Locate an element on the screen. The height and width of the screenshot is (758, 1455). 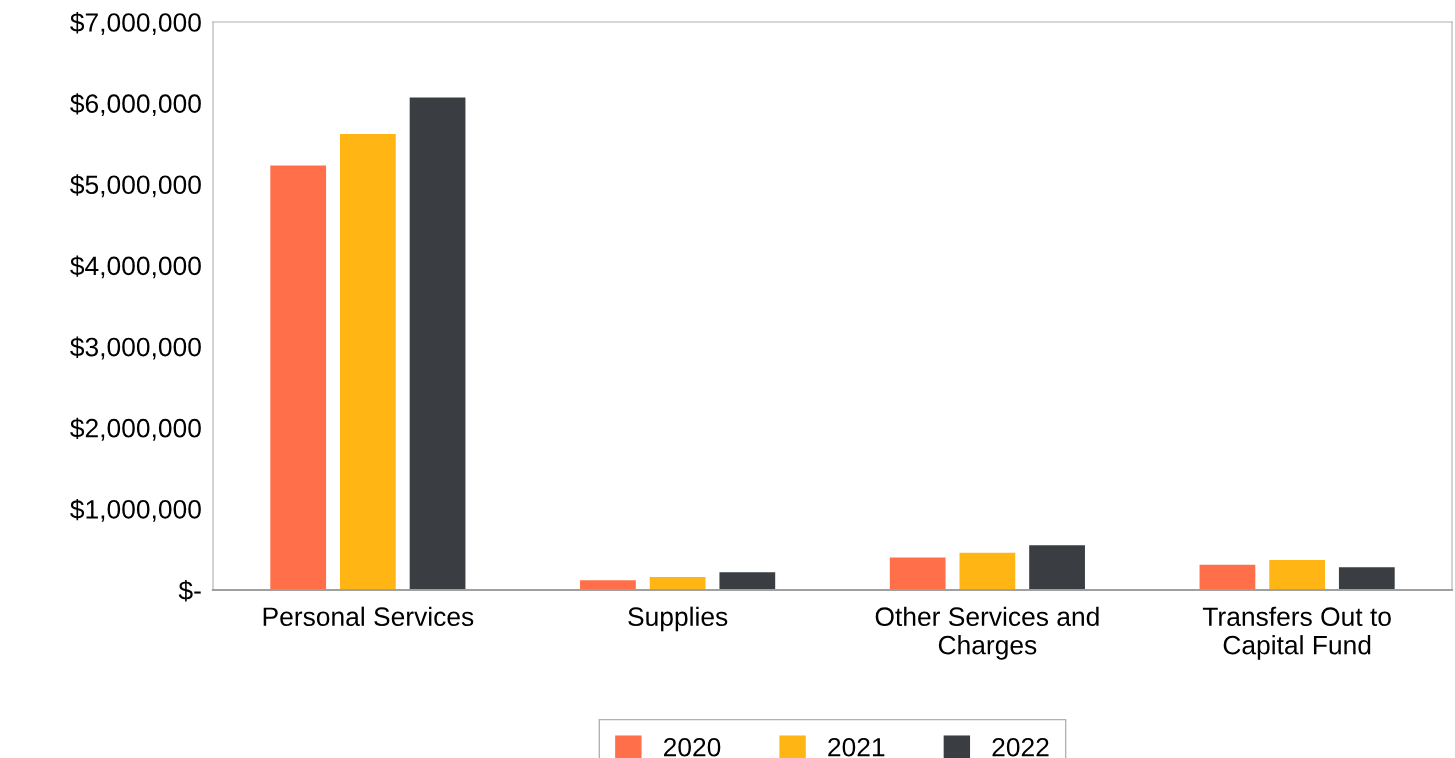
legend-label: 2021 is located at coordinates (856, 747).